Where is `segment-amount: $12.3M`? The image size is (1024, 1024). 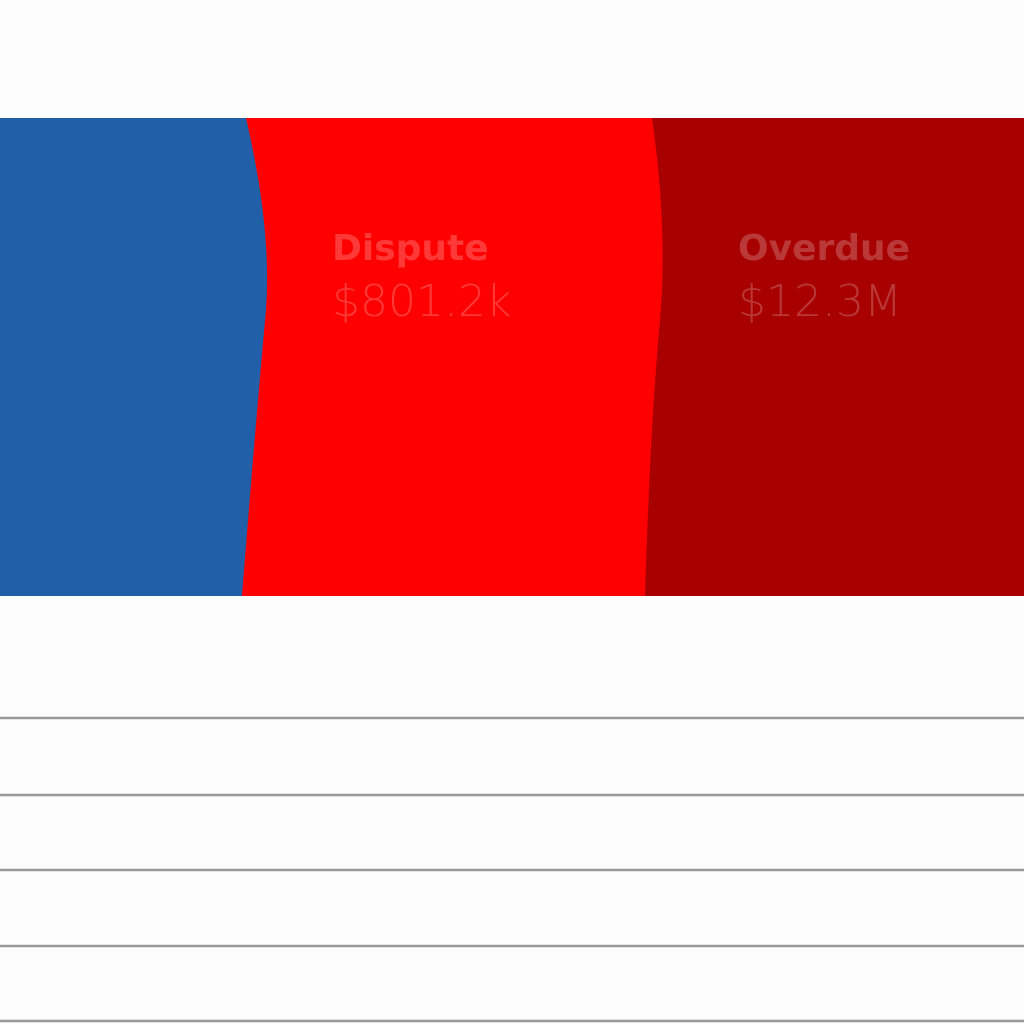
segment-amount: $12.3M is located at coordinates (820, 301).